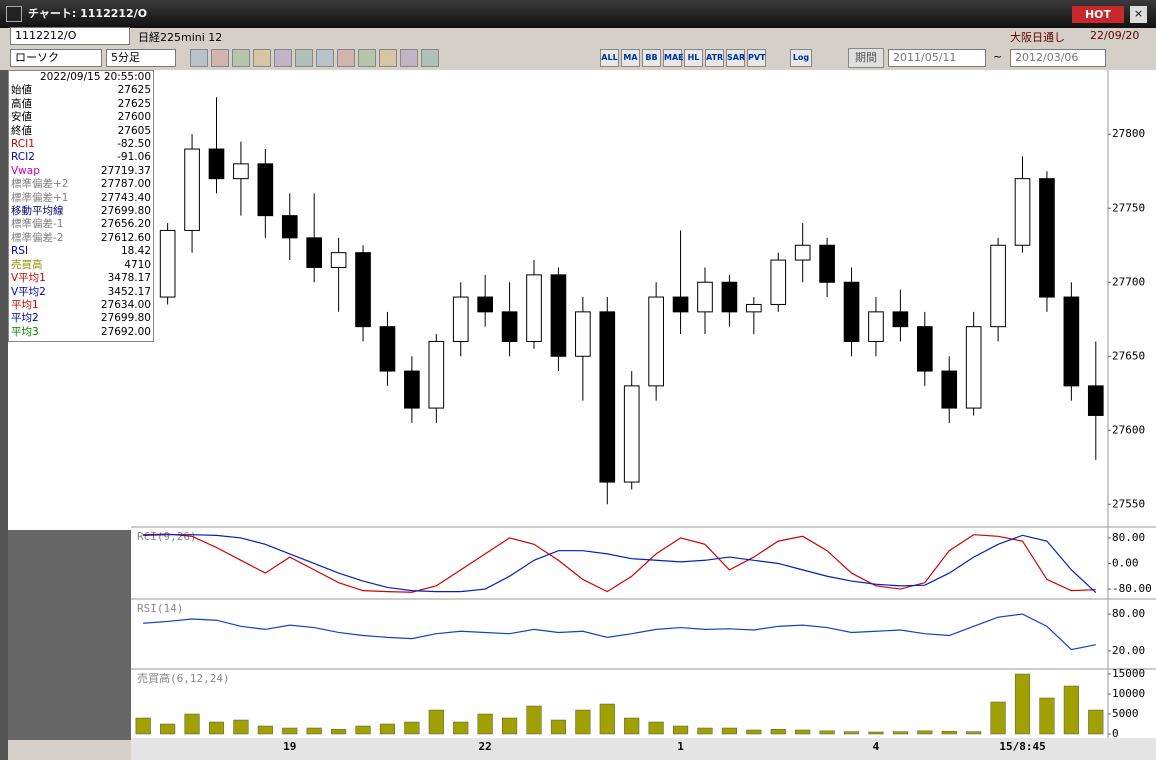 This screenshot has width=1156, height=760. Describe the element at coordinates (37, 211) in the screenshot. I see `info-label: 移動平均線` at that location.